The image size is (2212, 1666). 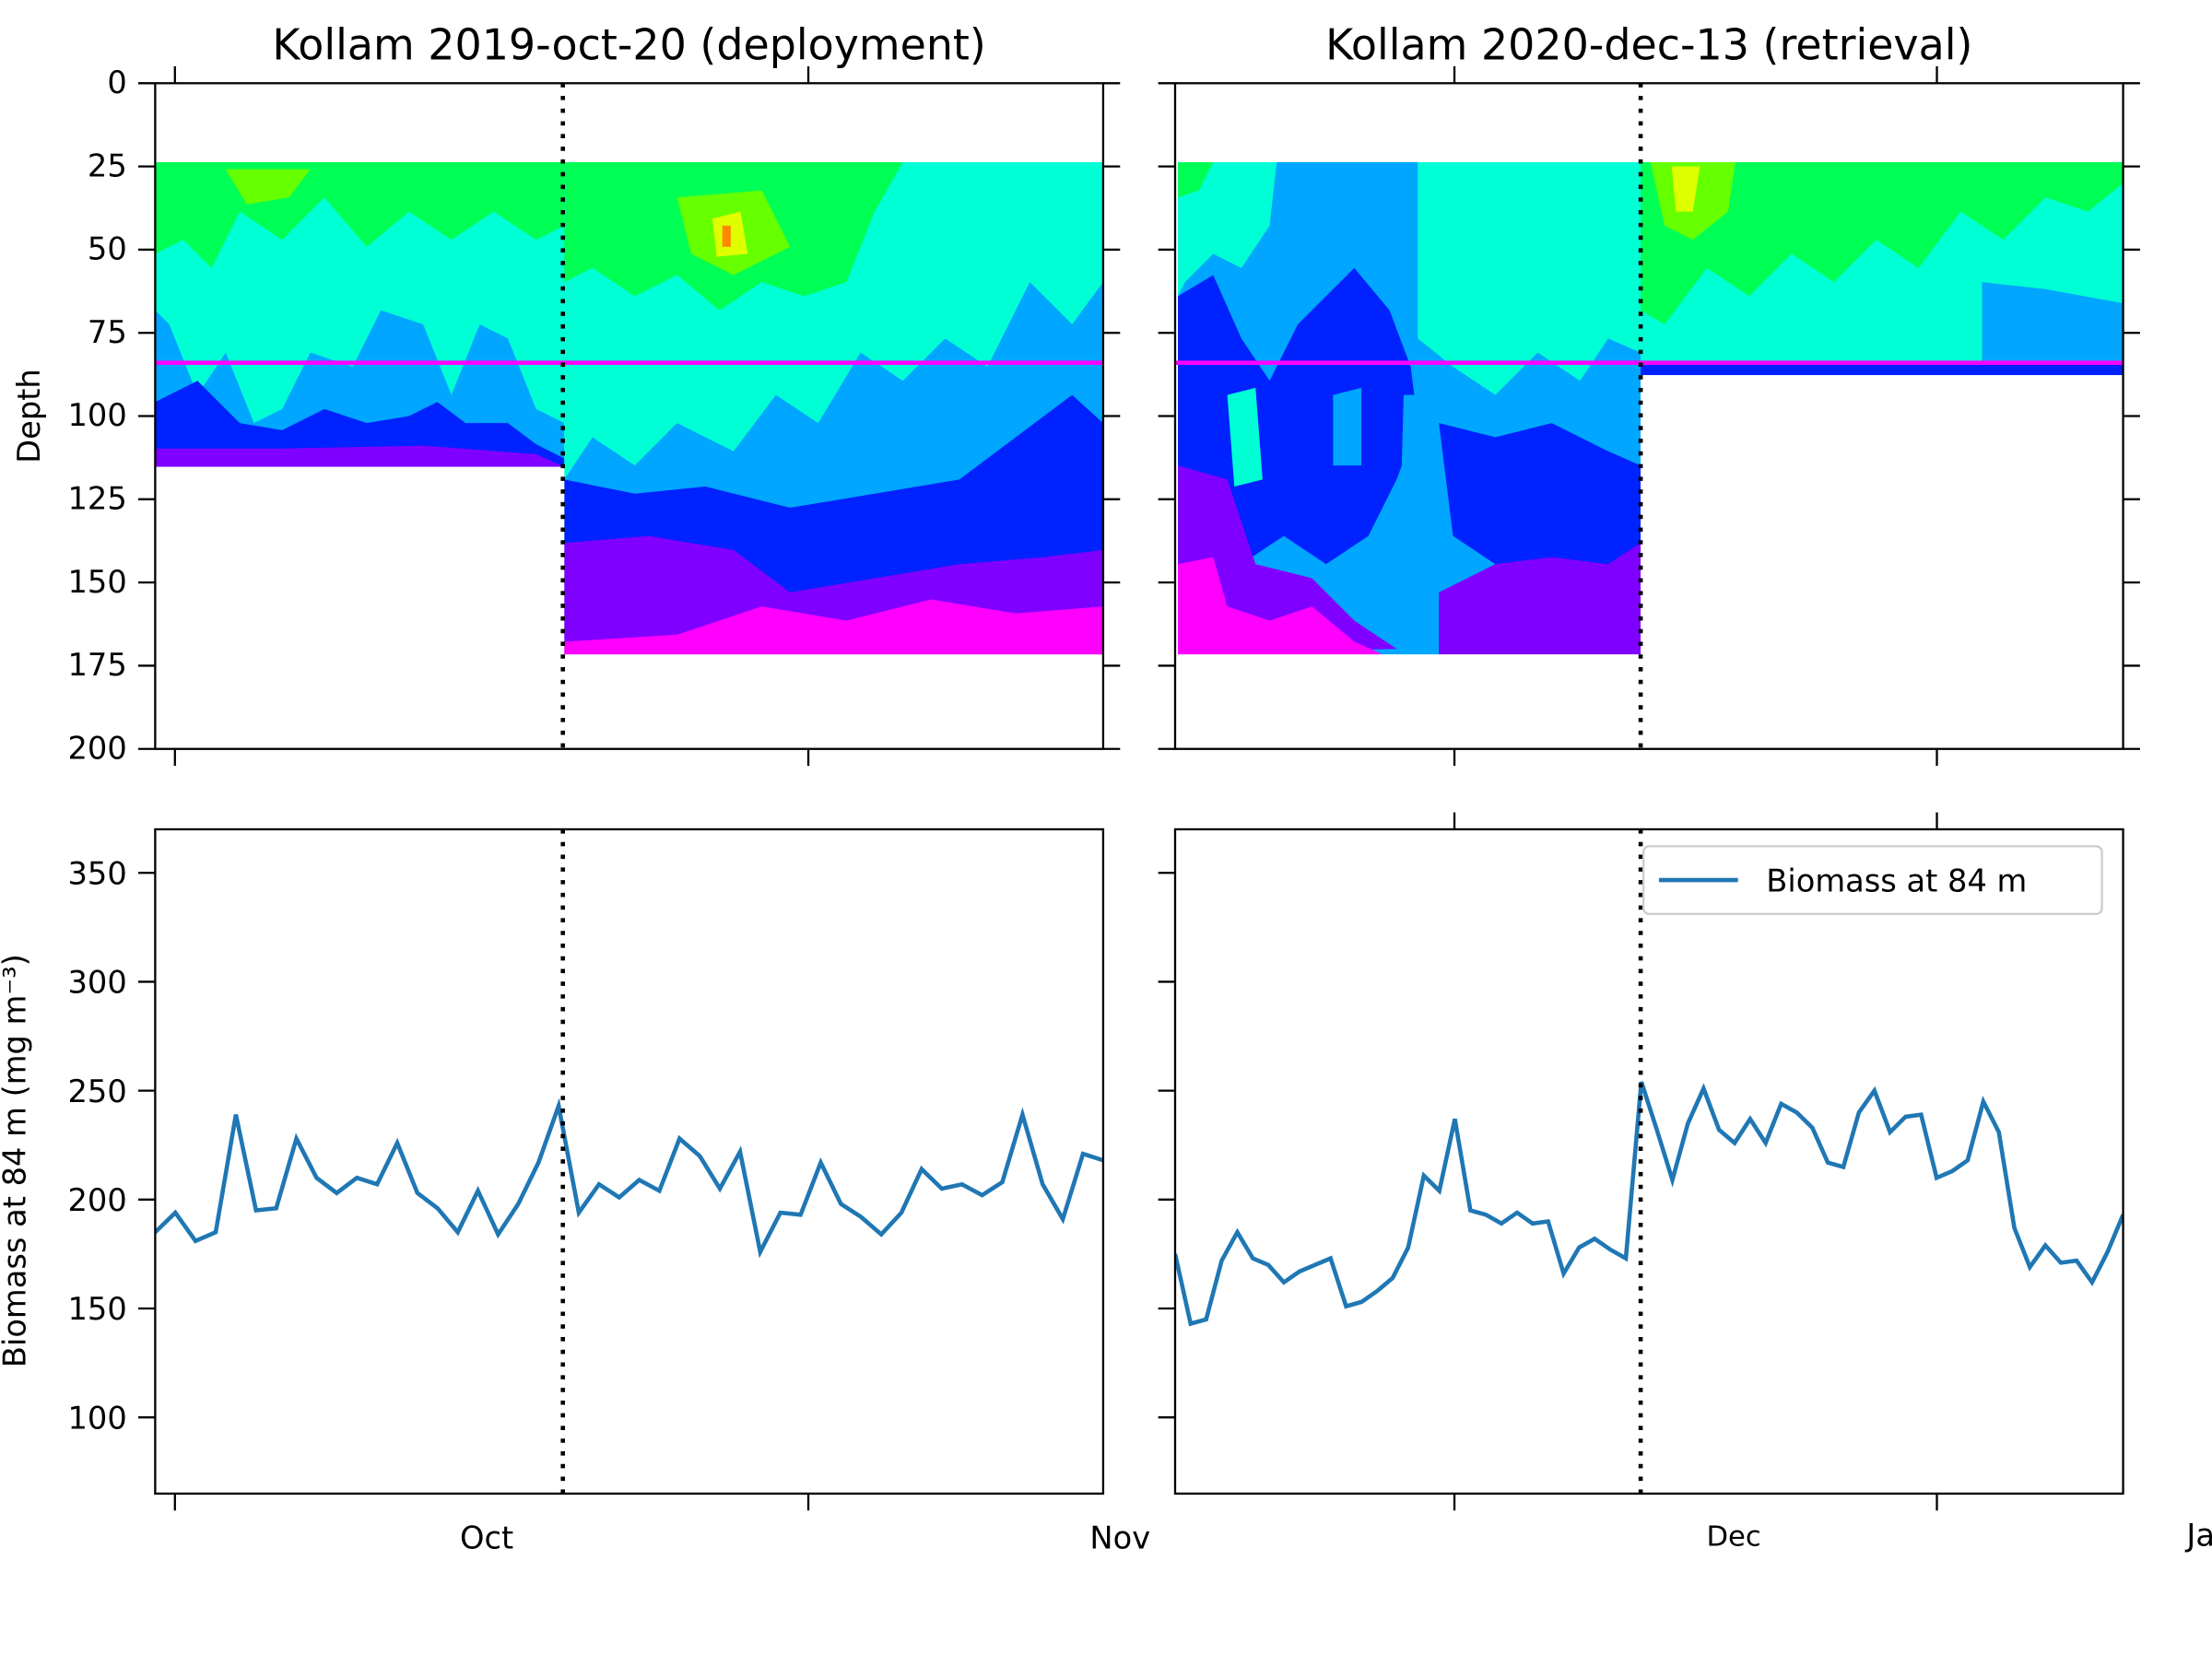 What do you see at coordinates (1733, 1537) in the screenshot?
I see `x-tick-label: Dec` at bounding box center [1733, 1537].